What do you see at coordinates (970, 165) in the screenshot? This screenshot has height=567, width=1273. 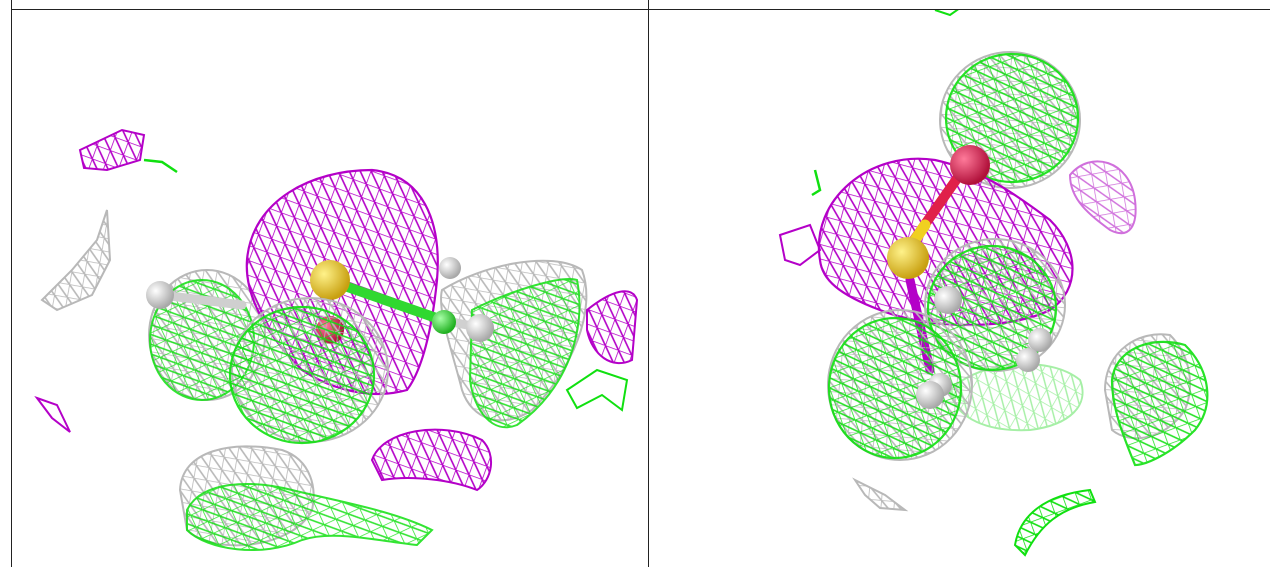 I see `oxygen-atom` at bounding box center [970, 165].